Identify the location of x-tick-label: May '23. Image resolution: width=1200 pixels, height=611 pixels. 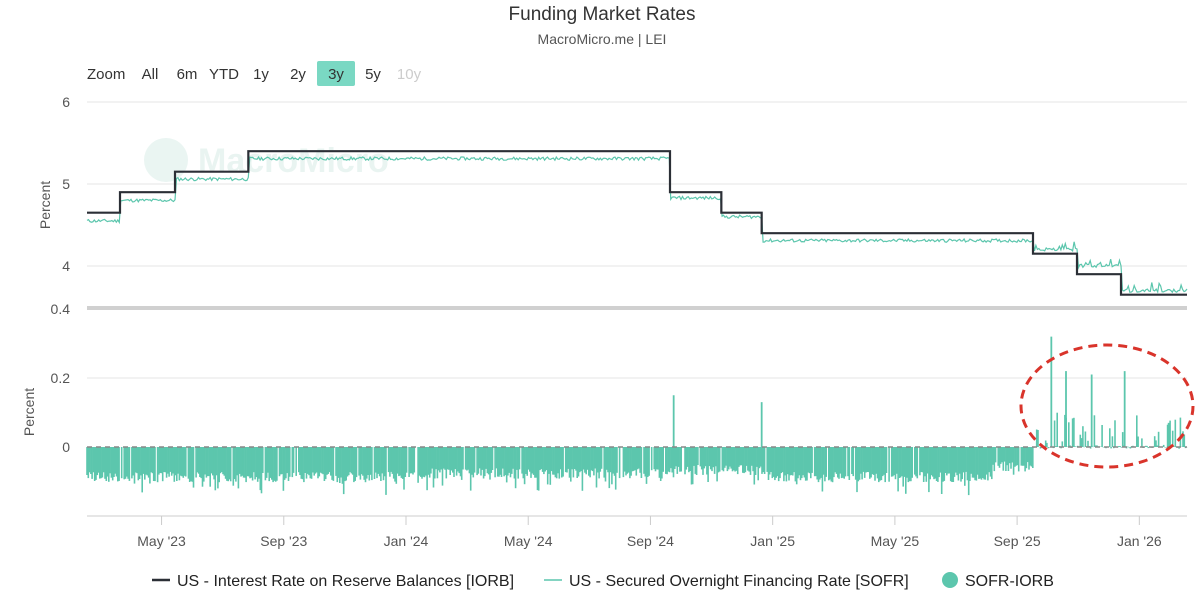
(161, 541).